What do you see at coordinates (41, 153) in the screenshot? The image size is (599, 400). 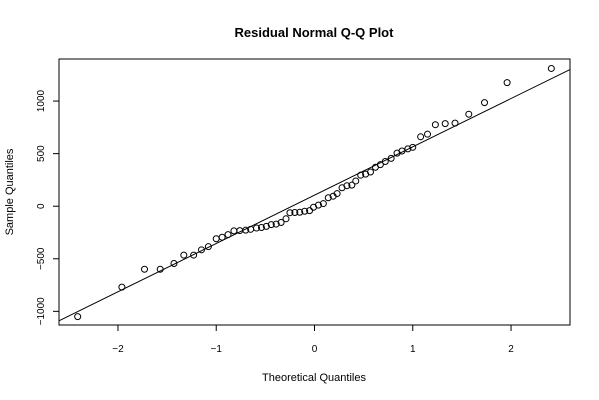 I see `y-tick-label: 500` at bounding box center [41, 153].